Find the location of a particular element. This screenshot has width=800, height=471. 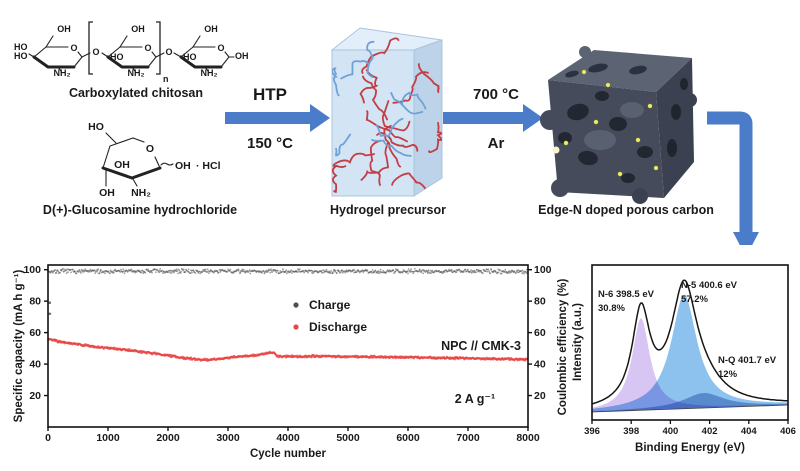

x-tick-label: 6000 is located at coordinates (408, 438).